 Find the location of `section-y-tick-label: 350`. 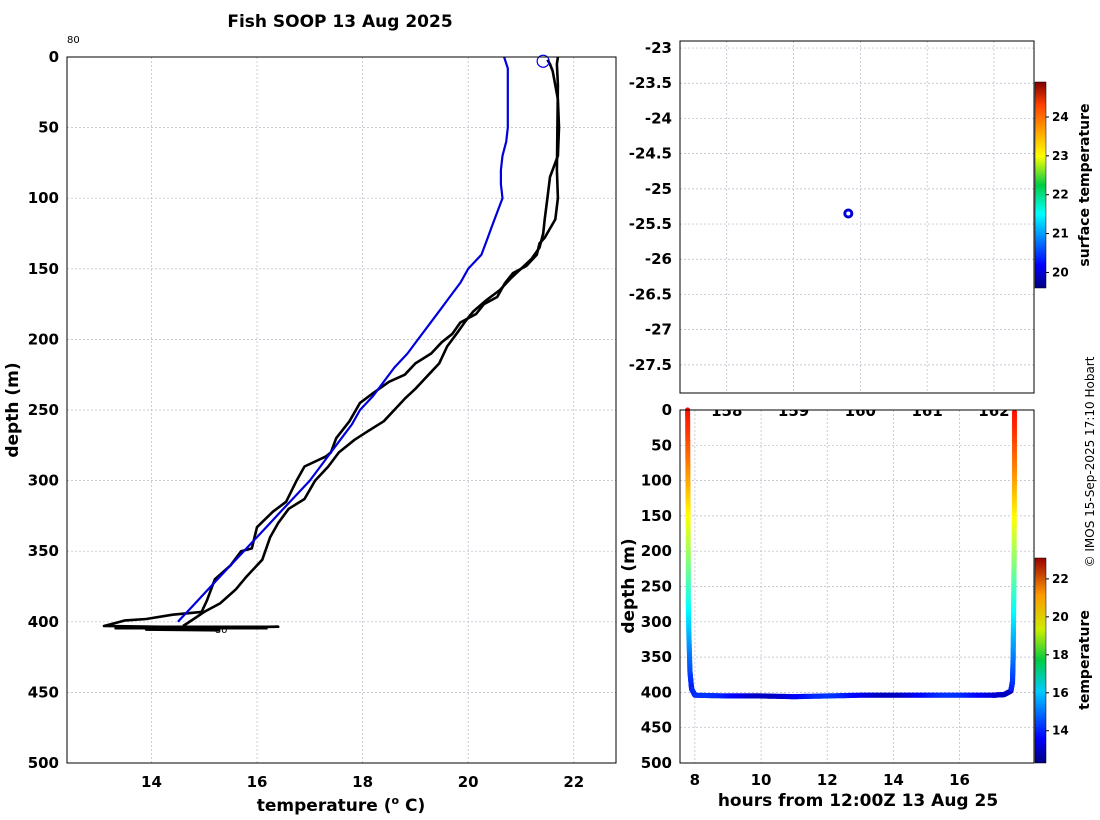

section-y-tick-label: 350 is located at coordinates (656, 657).